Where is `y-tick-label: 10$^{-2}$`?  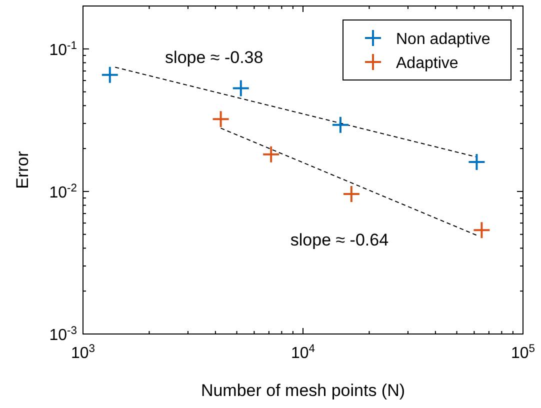 y-tick-label: 10$^{-2}$ is located at coordinates (63, 192).